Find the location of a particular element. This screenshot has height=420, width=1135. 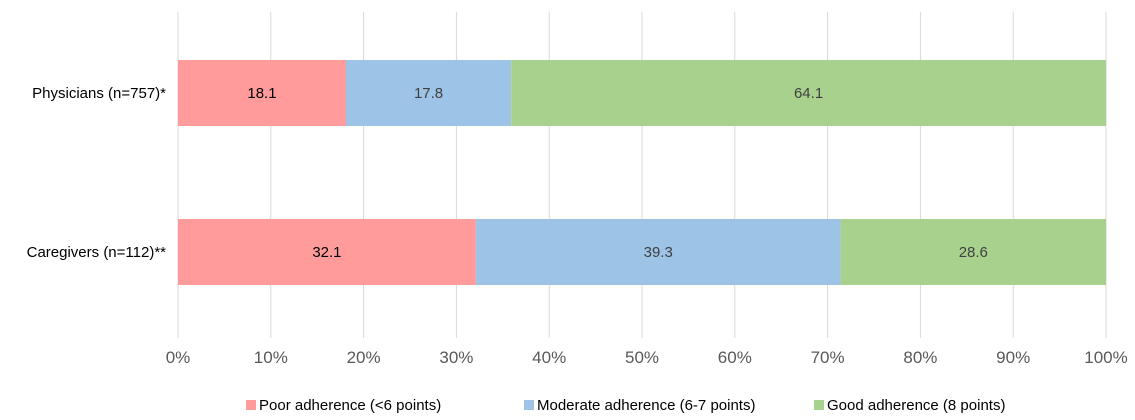

legend-label: Poor adherence (<6 points) is located at coordinates (350, 405).